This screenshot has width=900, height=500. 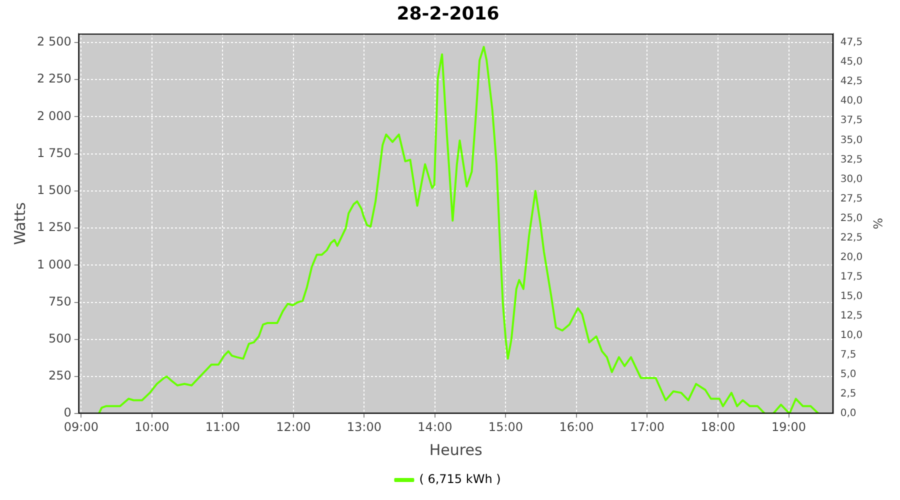 I want to click on y-axis-title: Watts, so click(x=19, y=223).